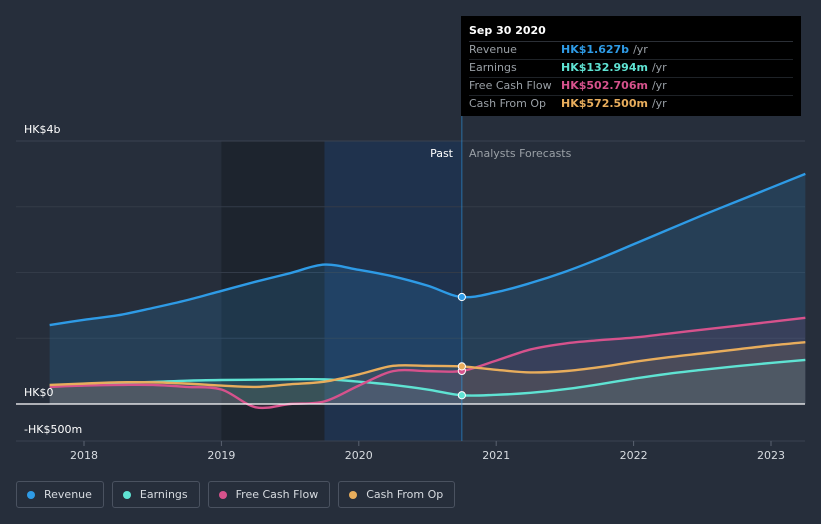 Image resolution: width=821 pixels, height=524 pixels. What do you see at coordinates (42, 129) in the screenshot?
I see `y-axis-top-label: HK$4b` at bounding box center [42, 129].